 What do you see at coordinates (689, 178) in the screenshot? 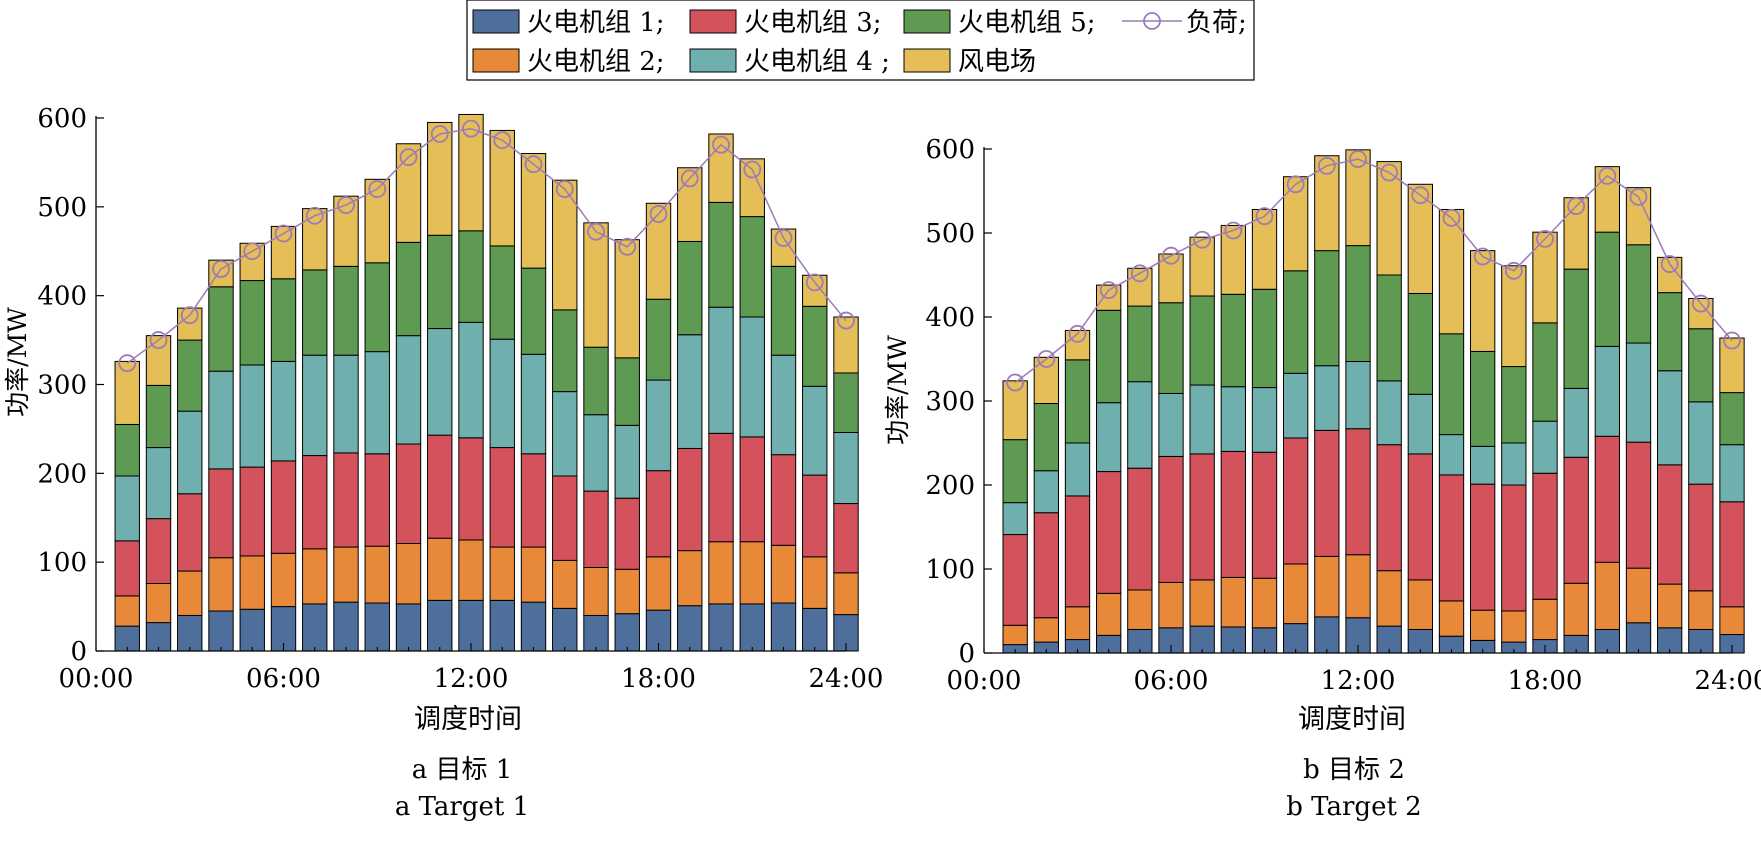
I see `chart-a-load-point-h19` at bounding box center [689, 178].